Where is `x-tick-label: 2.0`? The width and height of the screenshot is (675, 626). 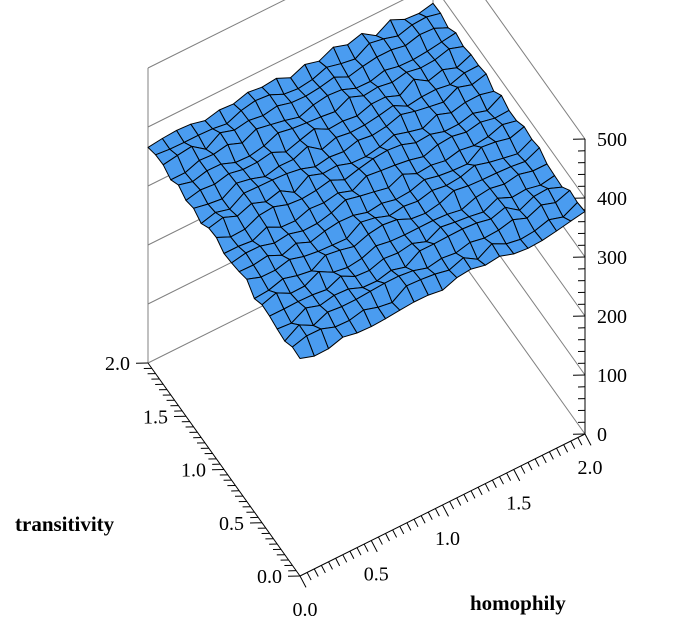 x-tick-label: 2.0 is located at coordinates (590, 468).